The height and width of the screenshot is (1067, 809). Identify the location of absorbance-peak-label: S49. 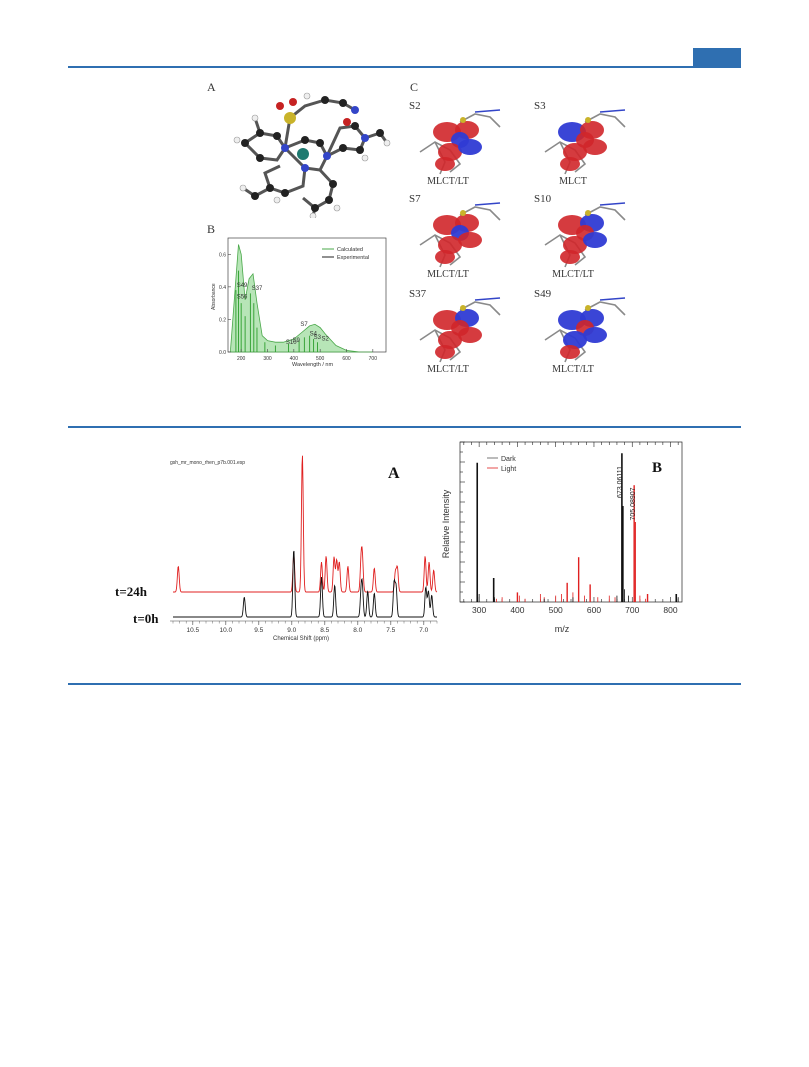
(242, 286).